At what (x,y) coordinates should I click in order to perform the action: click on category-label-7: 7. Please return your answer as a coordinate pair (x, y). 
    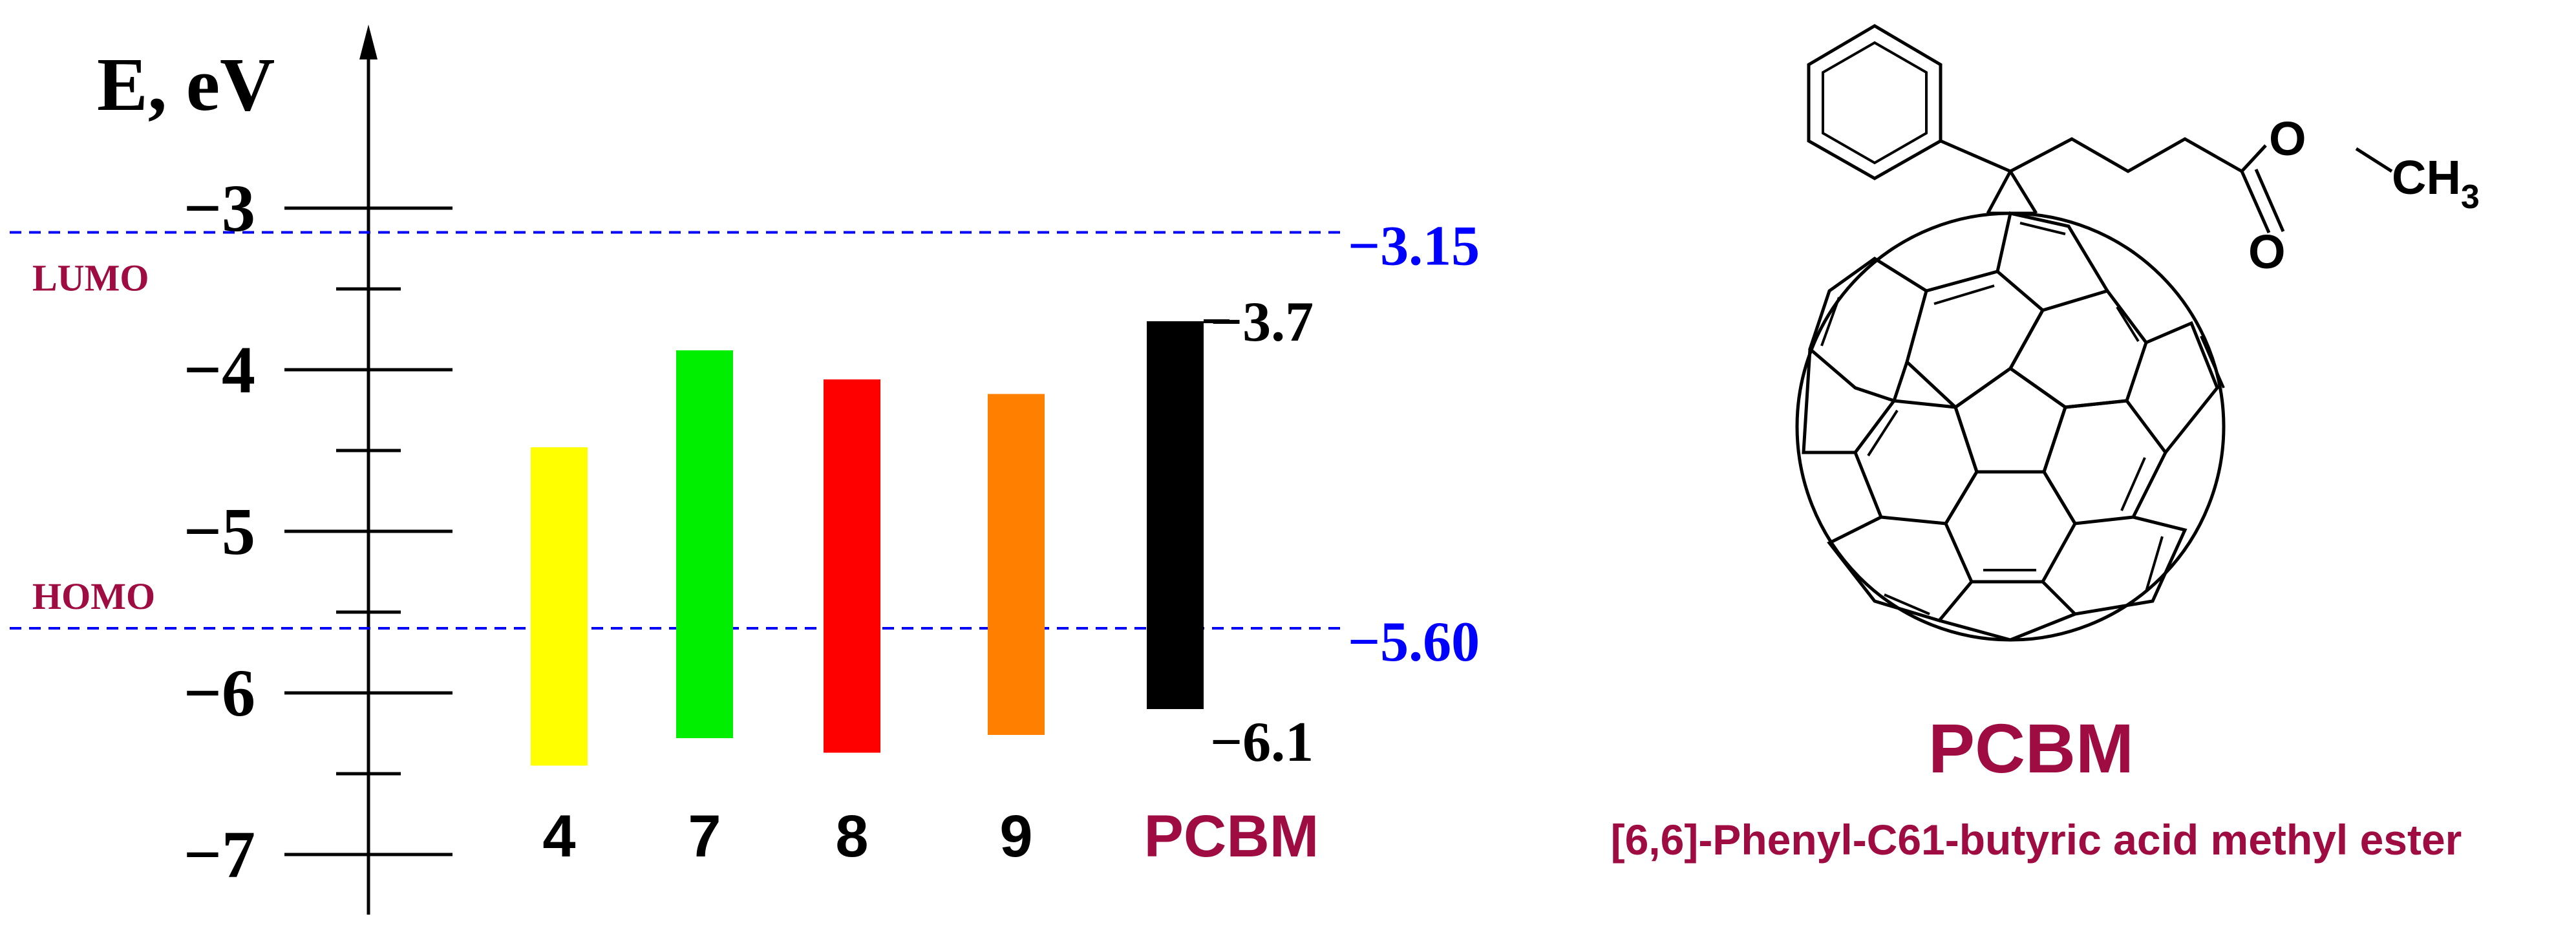
    Looking at the image, I should click on (704, 836).